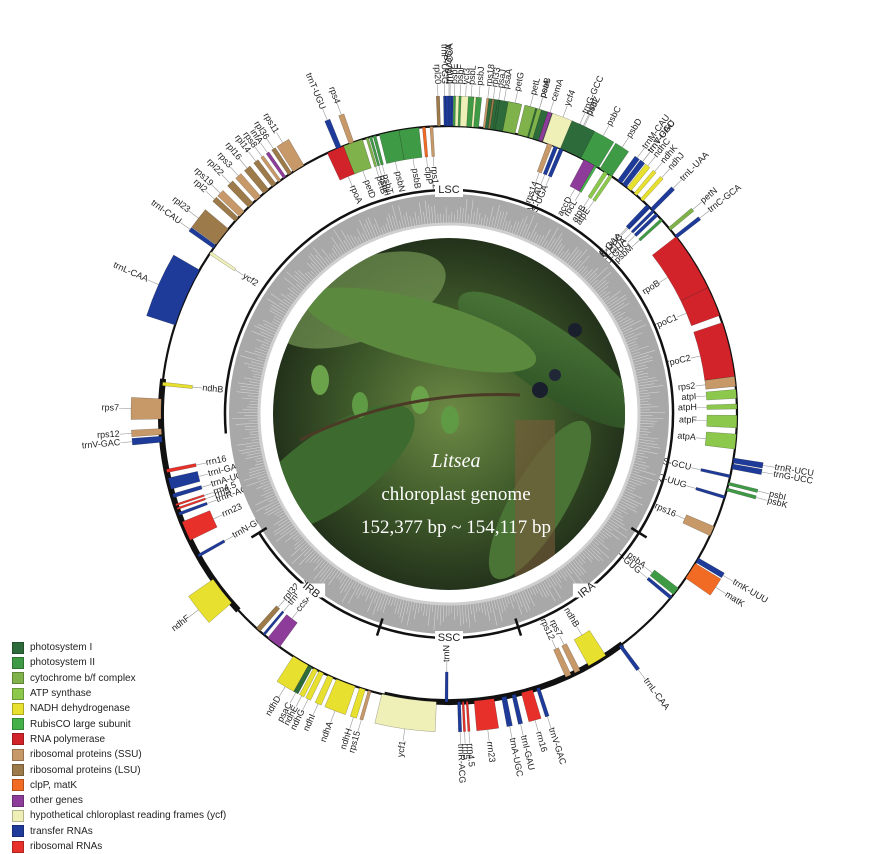 The width and height of the screenshot is (874, 854). I want to click on gene-rps16, so click(698, 525).